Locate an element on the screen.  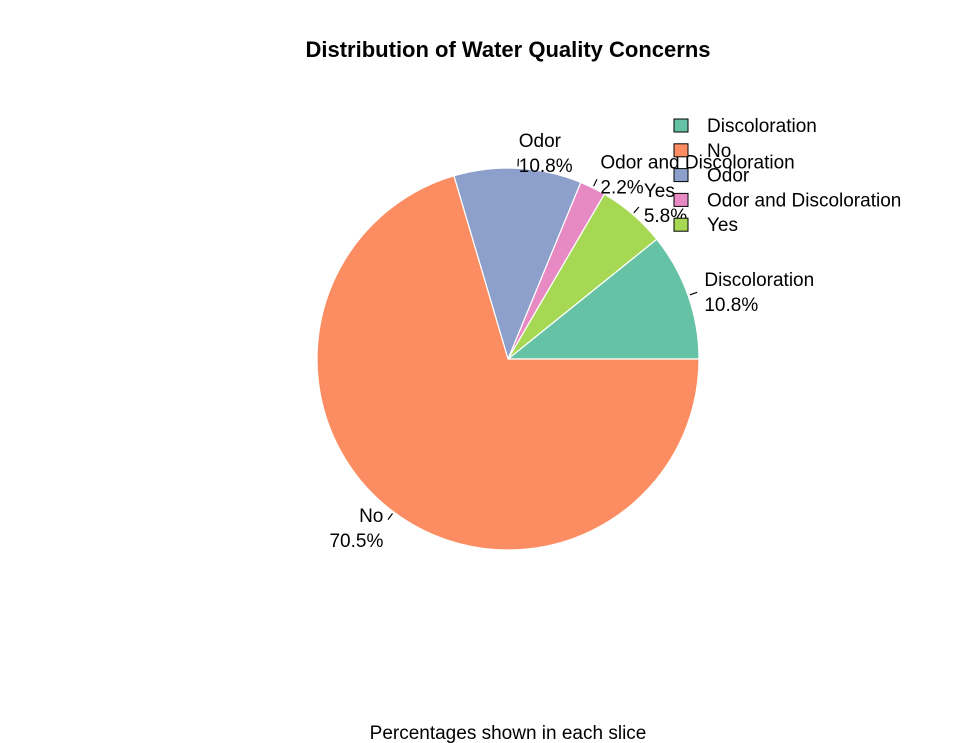
legend-label-discoloration: Discoloration is located at coordinates (762, 126).